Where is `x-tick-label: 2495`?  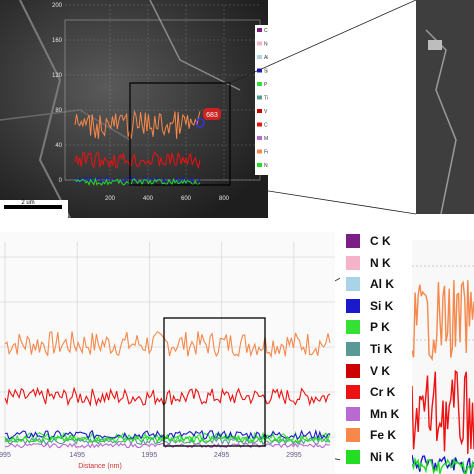 x-tick-label: 2495 is located at coordinates (222, 455).